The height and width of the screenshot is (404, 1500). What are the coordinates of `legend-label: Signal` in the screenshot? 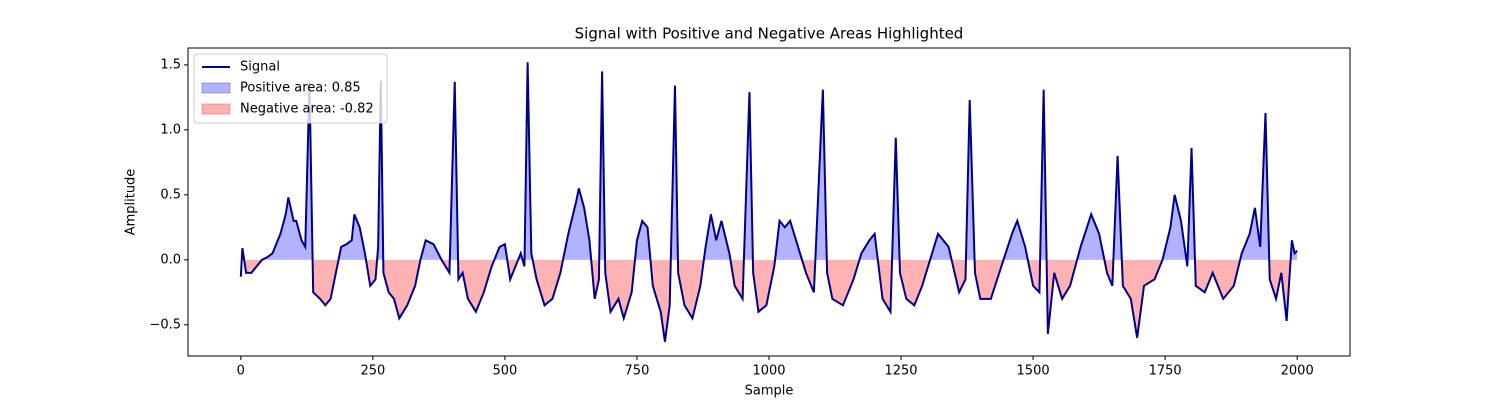 It's located at (260, 67).